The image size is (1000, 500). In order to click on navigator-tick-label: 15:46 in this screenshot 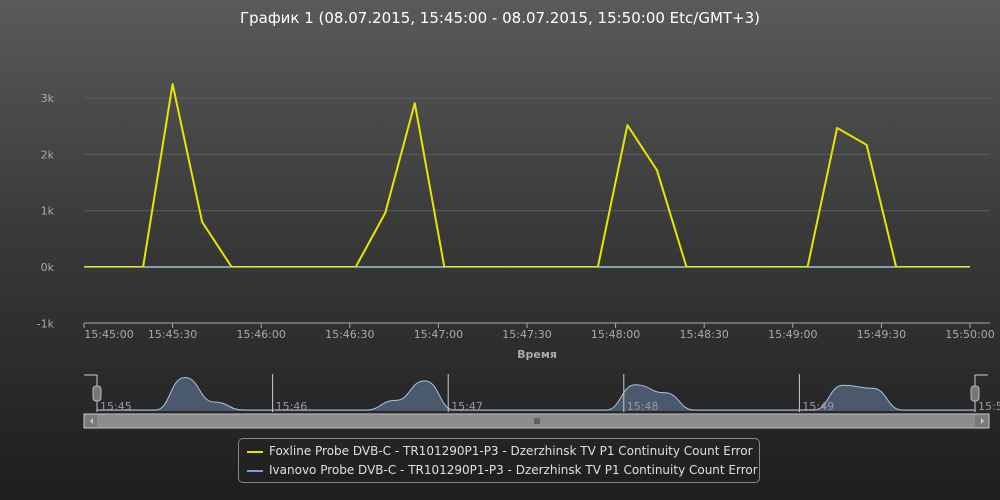, I will do `click(292, 406)`.